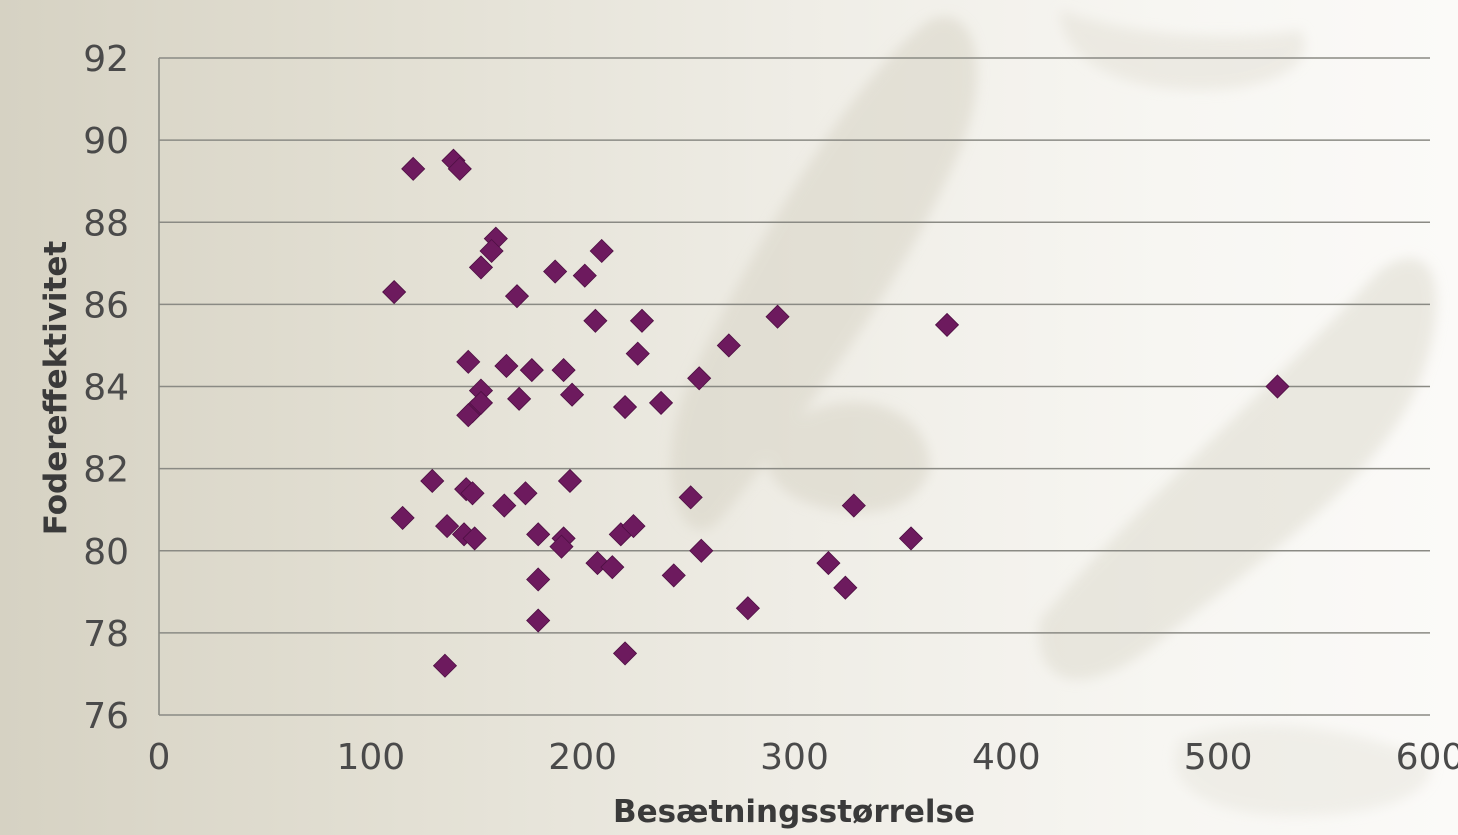 The image size is (1458, 835). I want to click on y-tick-label: 84, so click(106, 388).